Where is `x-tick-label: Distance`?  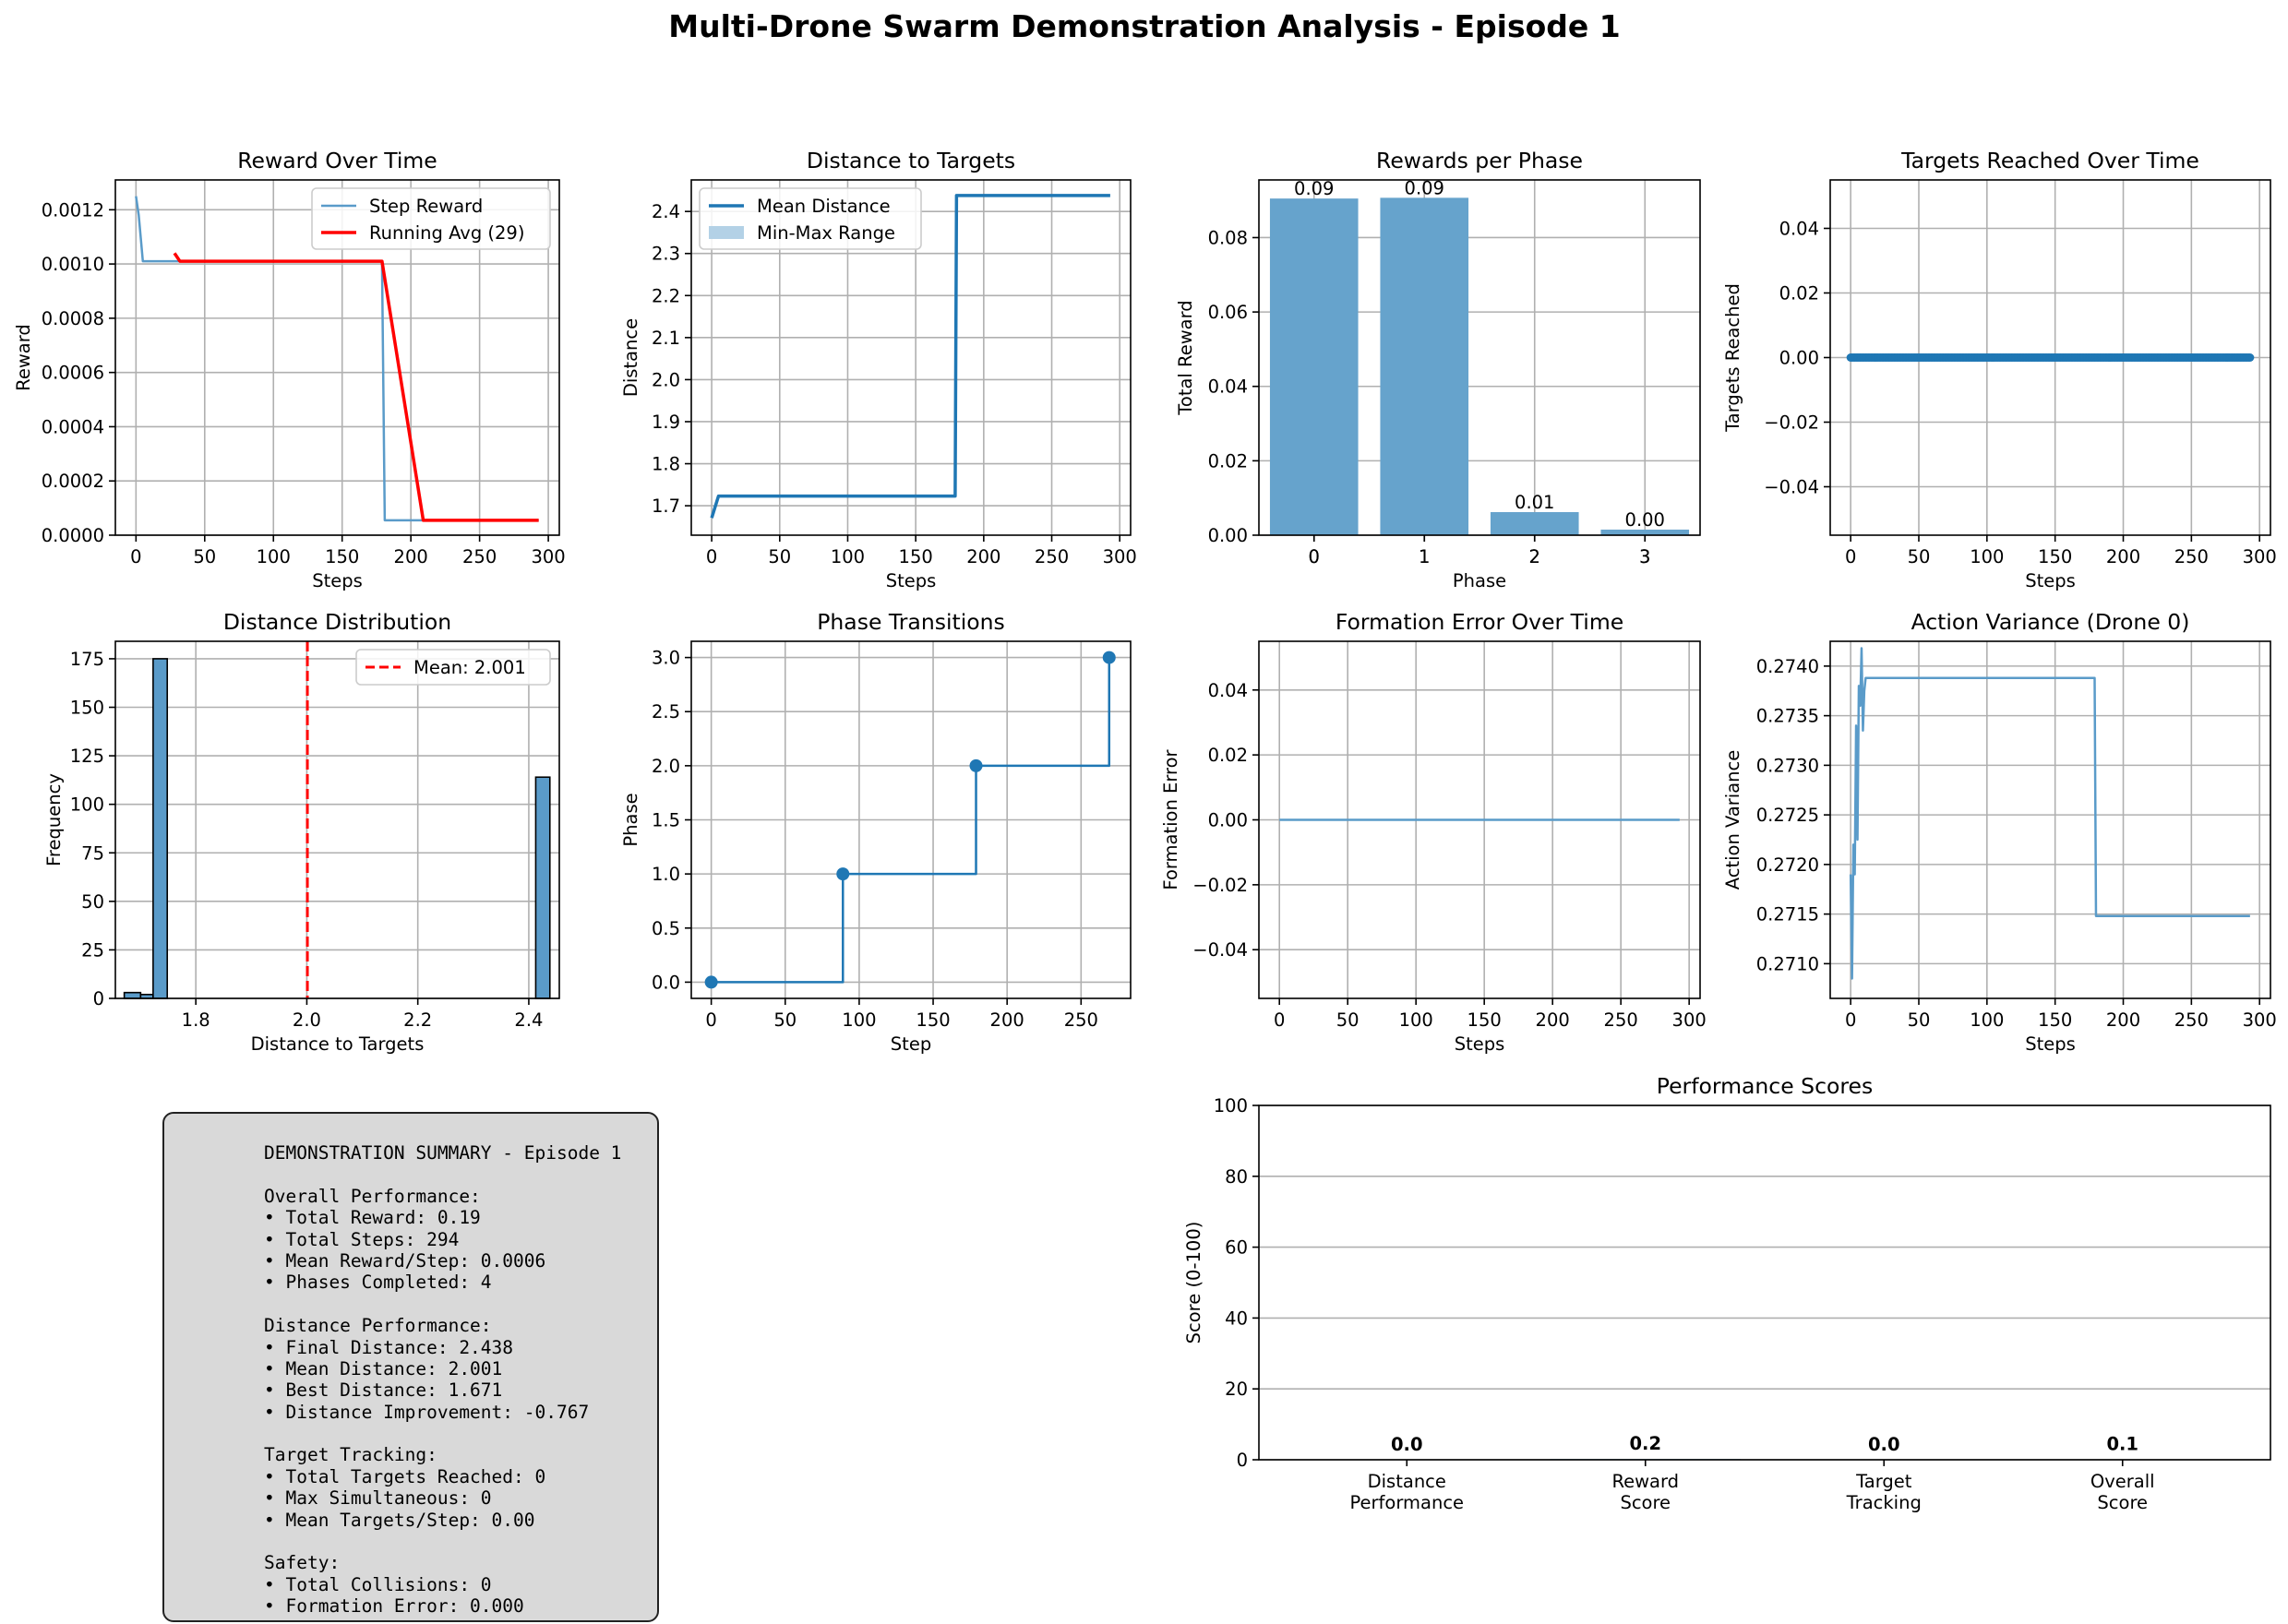 x-tick-label: Distance is located at coordinates (1407, 1481).